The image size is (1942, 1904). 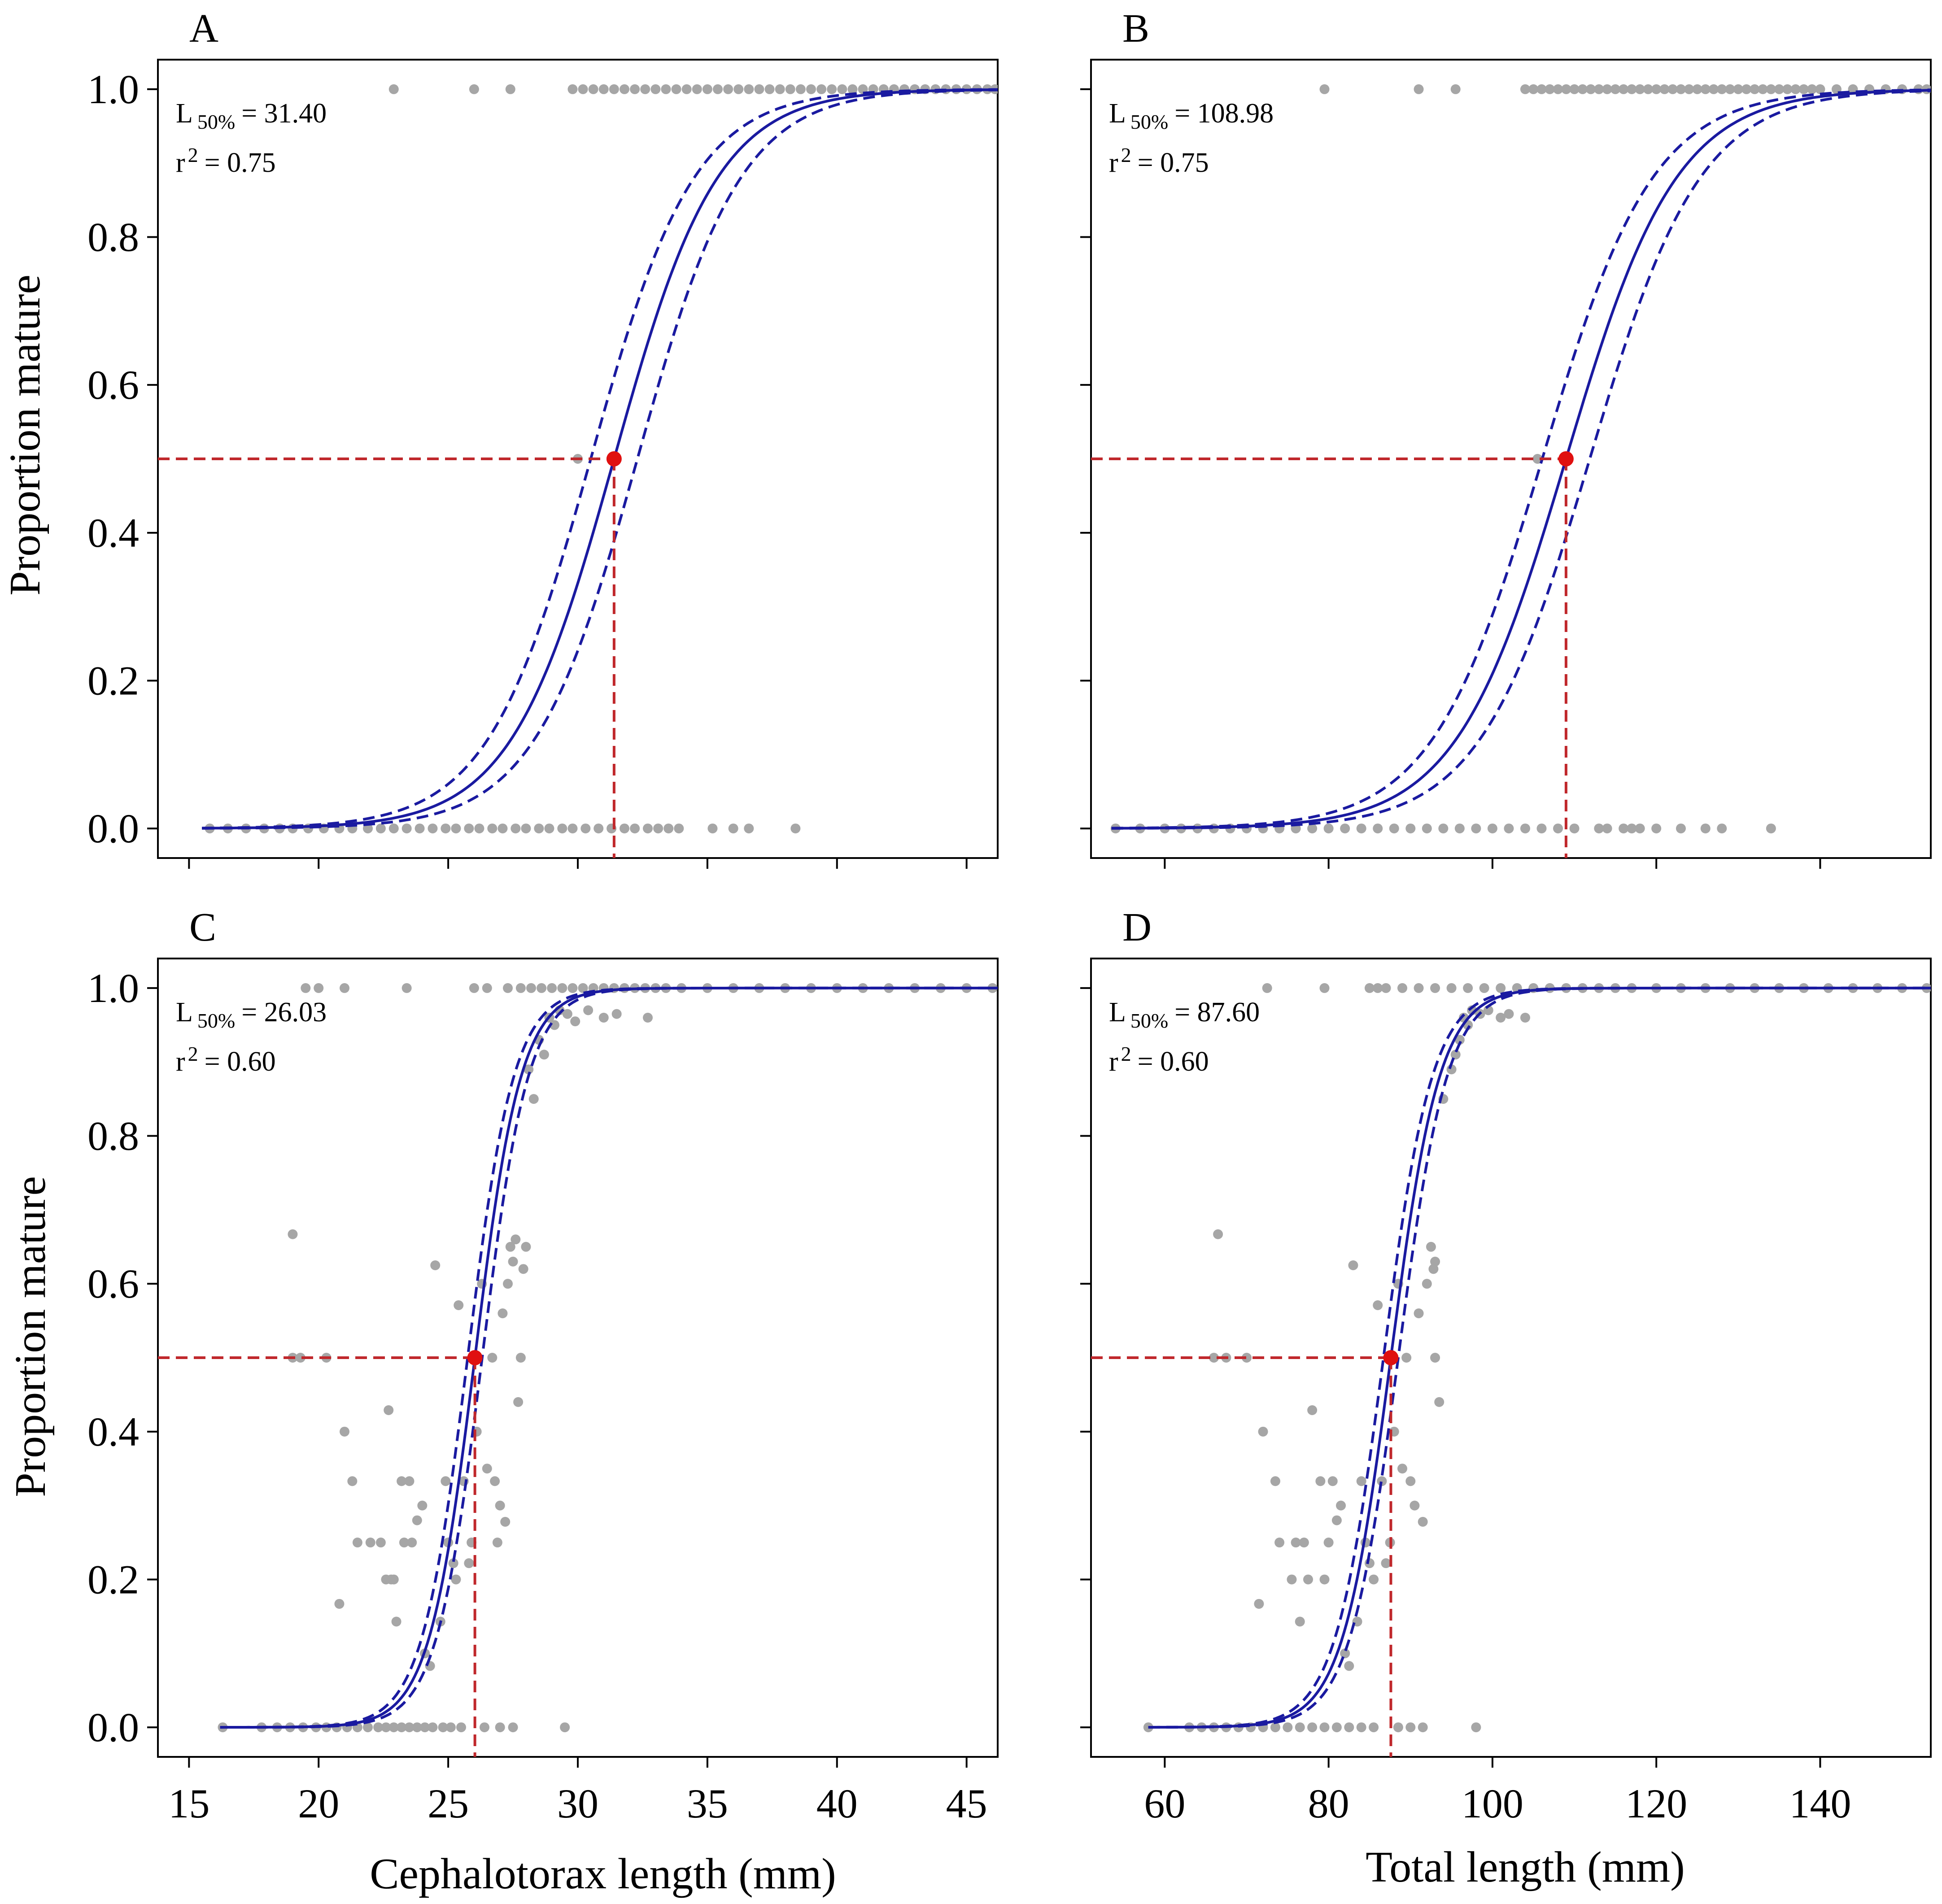 What do you see at coordinates (113, 533) in the screenshot?
I see `panel-a-ytick-label: 0.4` at bounding box center [113, 533].